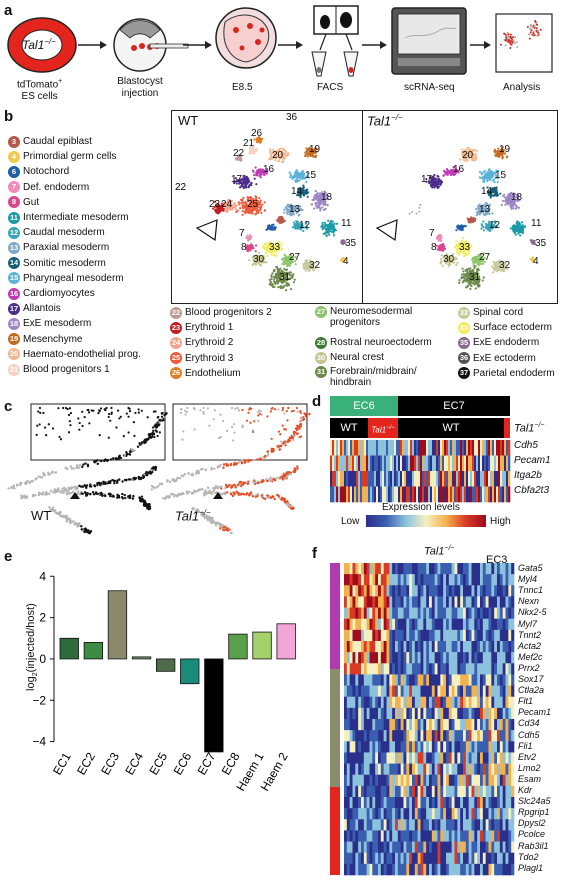 This screenshot has width=574, height=880. I want to click on legend-item: 7 Def. endoderm, so click(48, 187).